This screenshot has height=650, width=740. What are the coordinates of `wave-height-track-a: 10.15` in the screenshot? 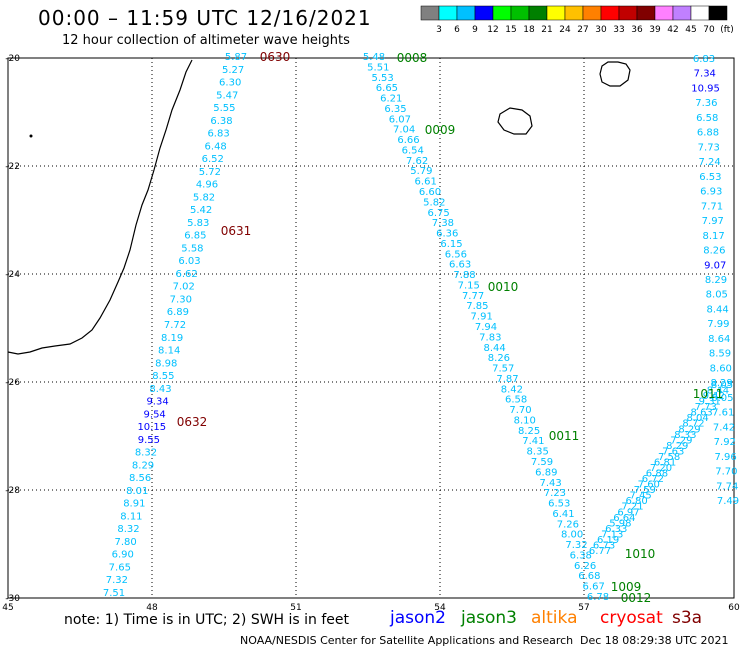 It's located at (151, 427).